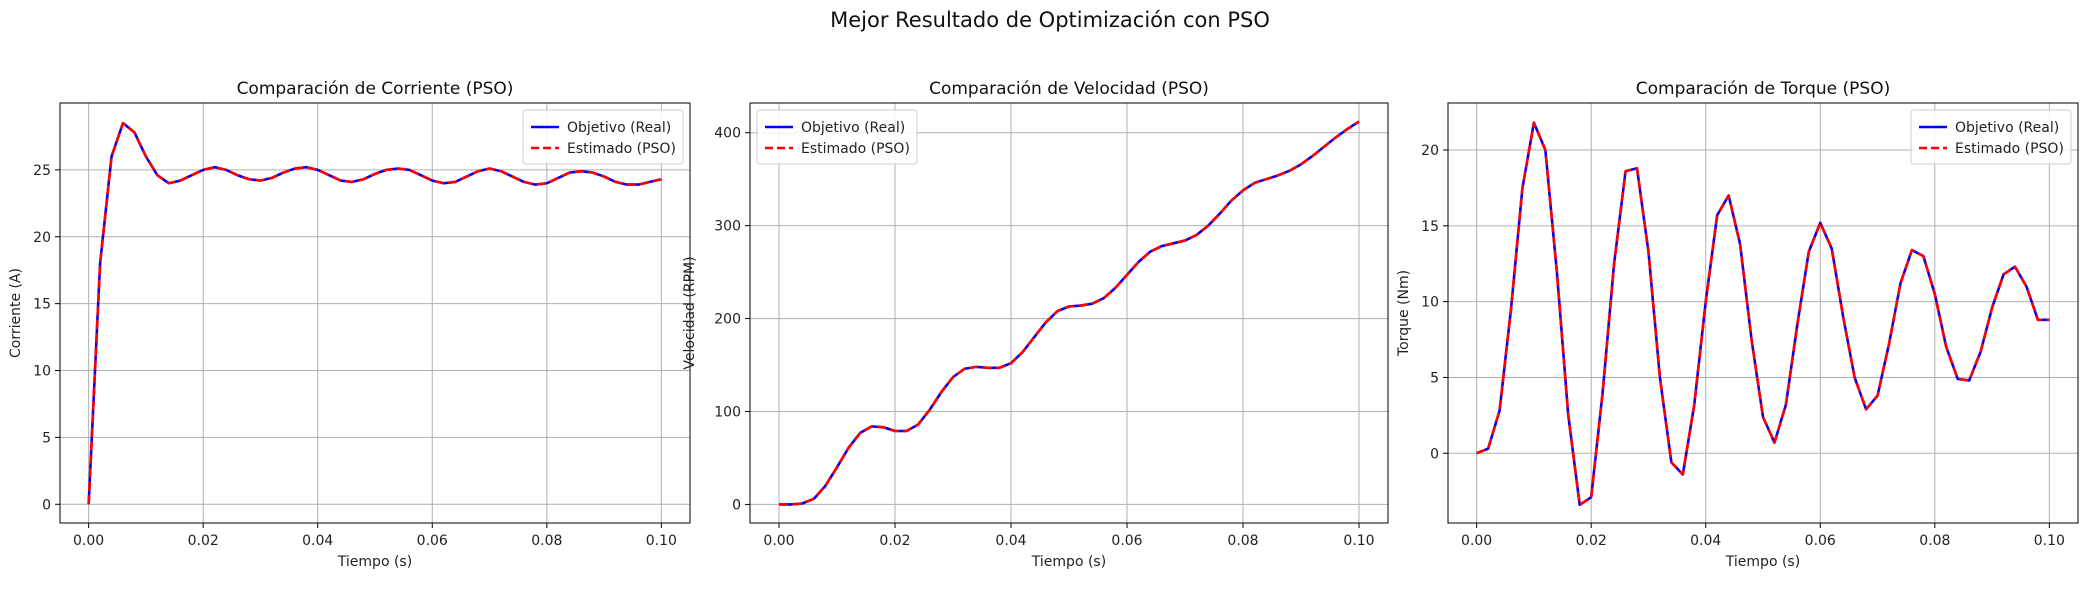  I want to click on current-x-tick-label: 0.00, so click(88, 541).